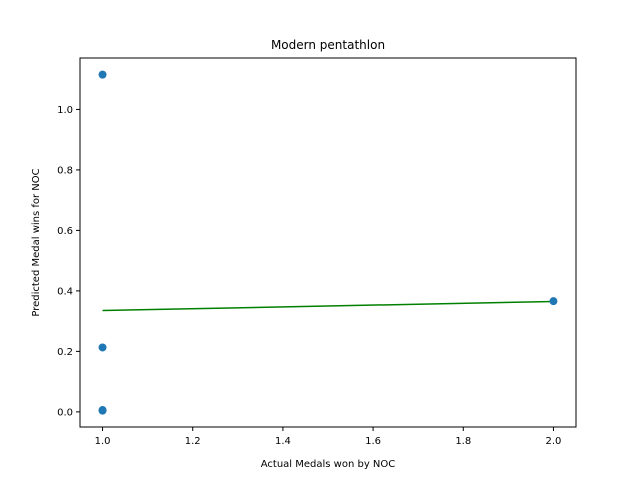 The height and width of the screenshot is (480, 640). I want to click on y-tick-label: 0.8, so click(65, 170).